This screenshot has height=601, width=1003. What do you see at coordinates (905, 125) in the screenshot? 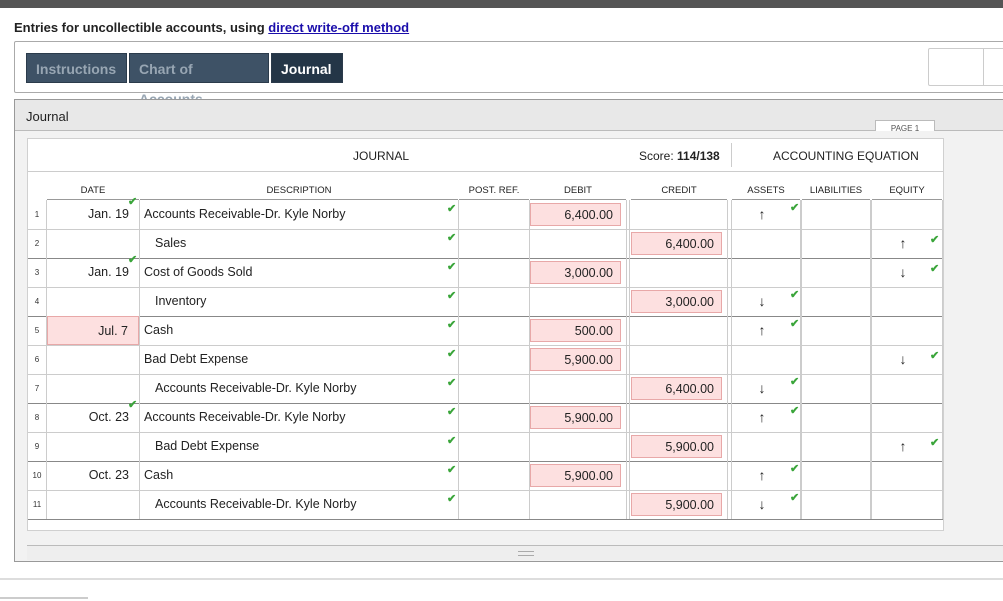
I see `page-tab: PAGE 1` at bounding box center [905, 125].